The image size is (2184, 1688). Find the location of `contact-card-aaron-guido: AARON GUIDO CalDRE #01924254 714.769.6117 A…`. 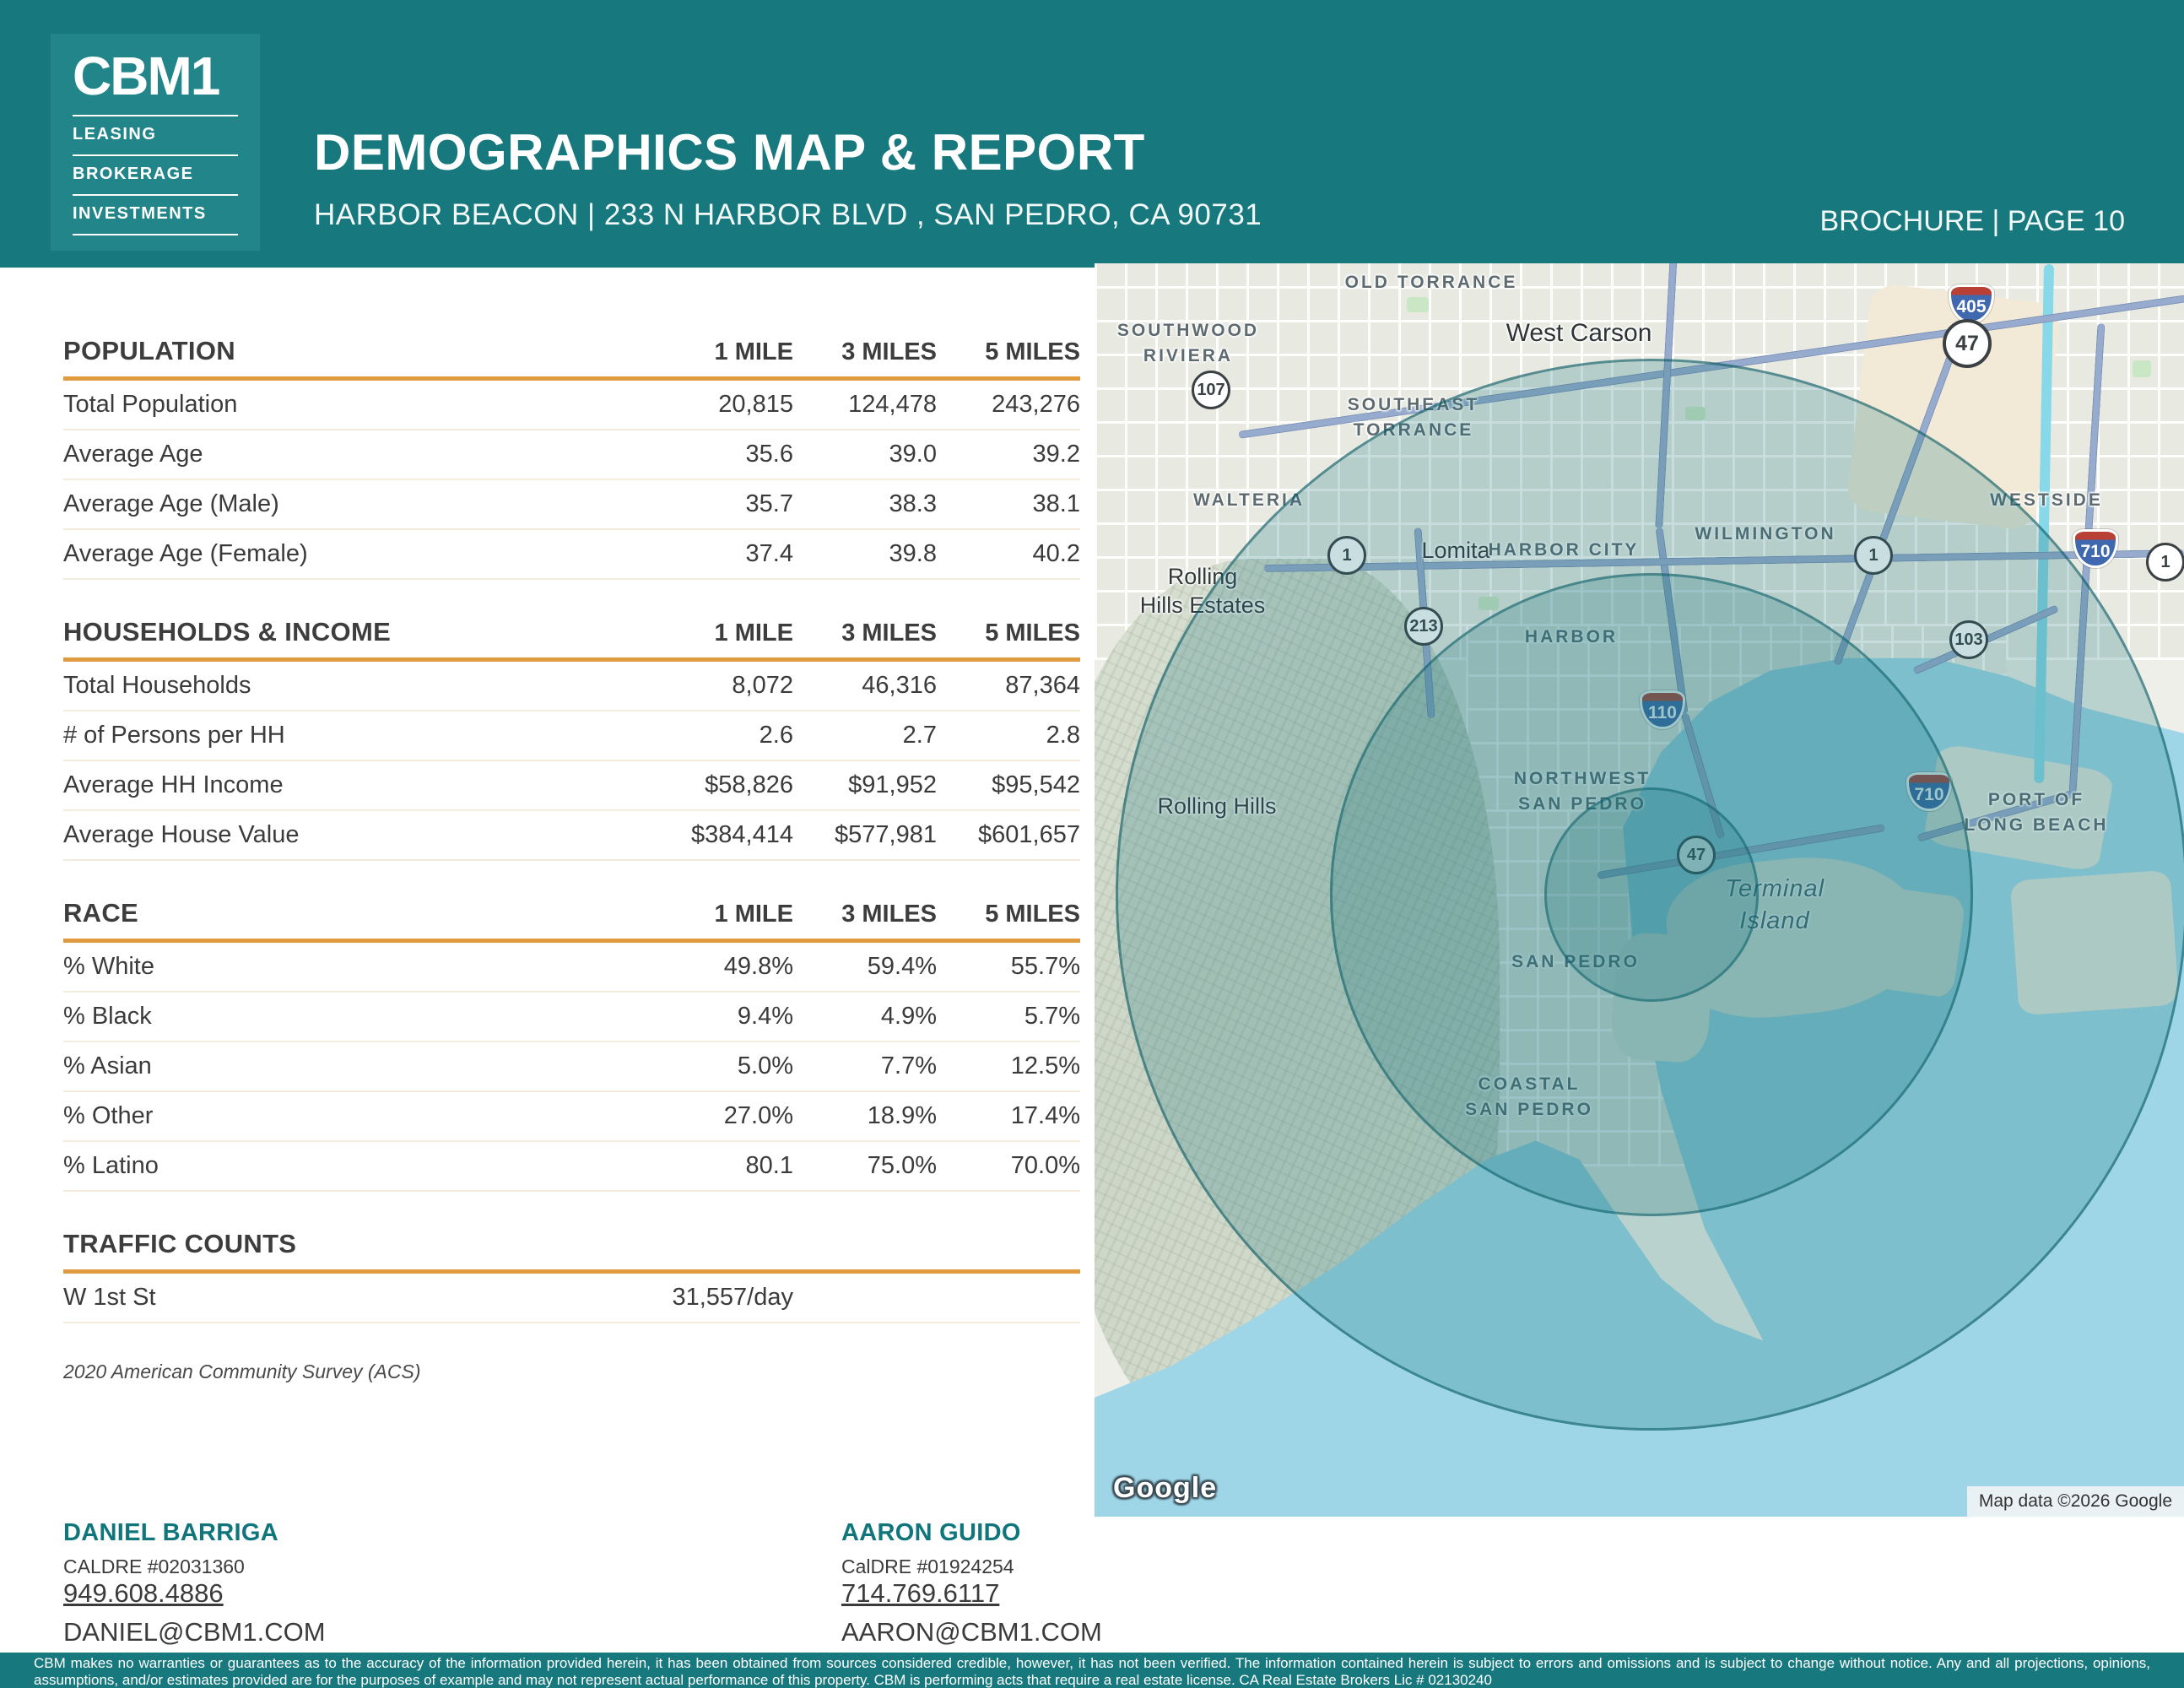

contact-card-aaron-guido: AARON GUIDO CalDRE #01924254 714.769.6117 A… is located at coordinates (1094, 1583).